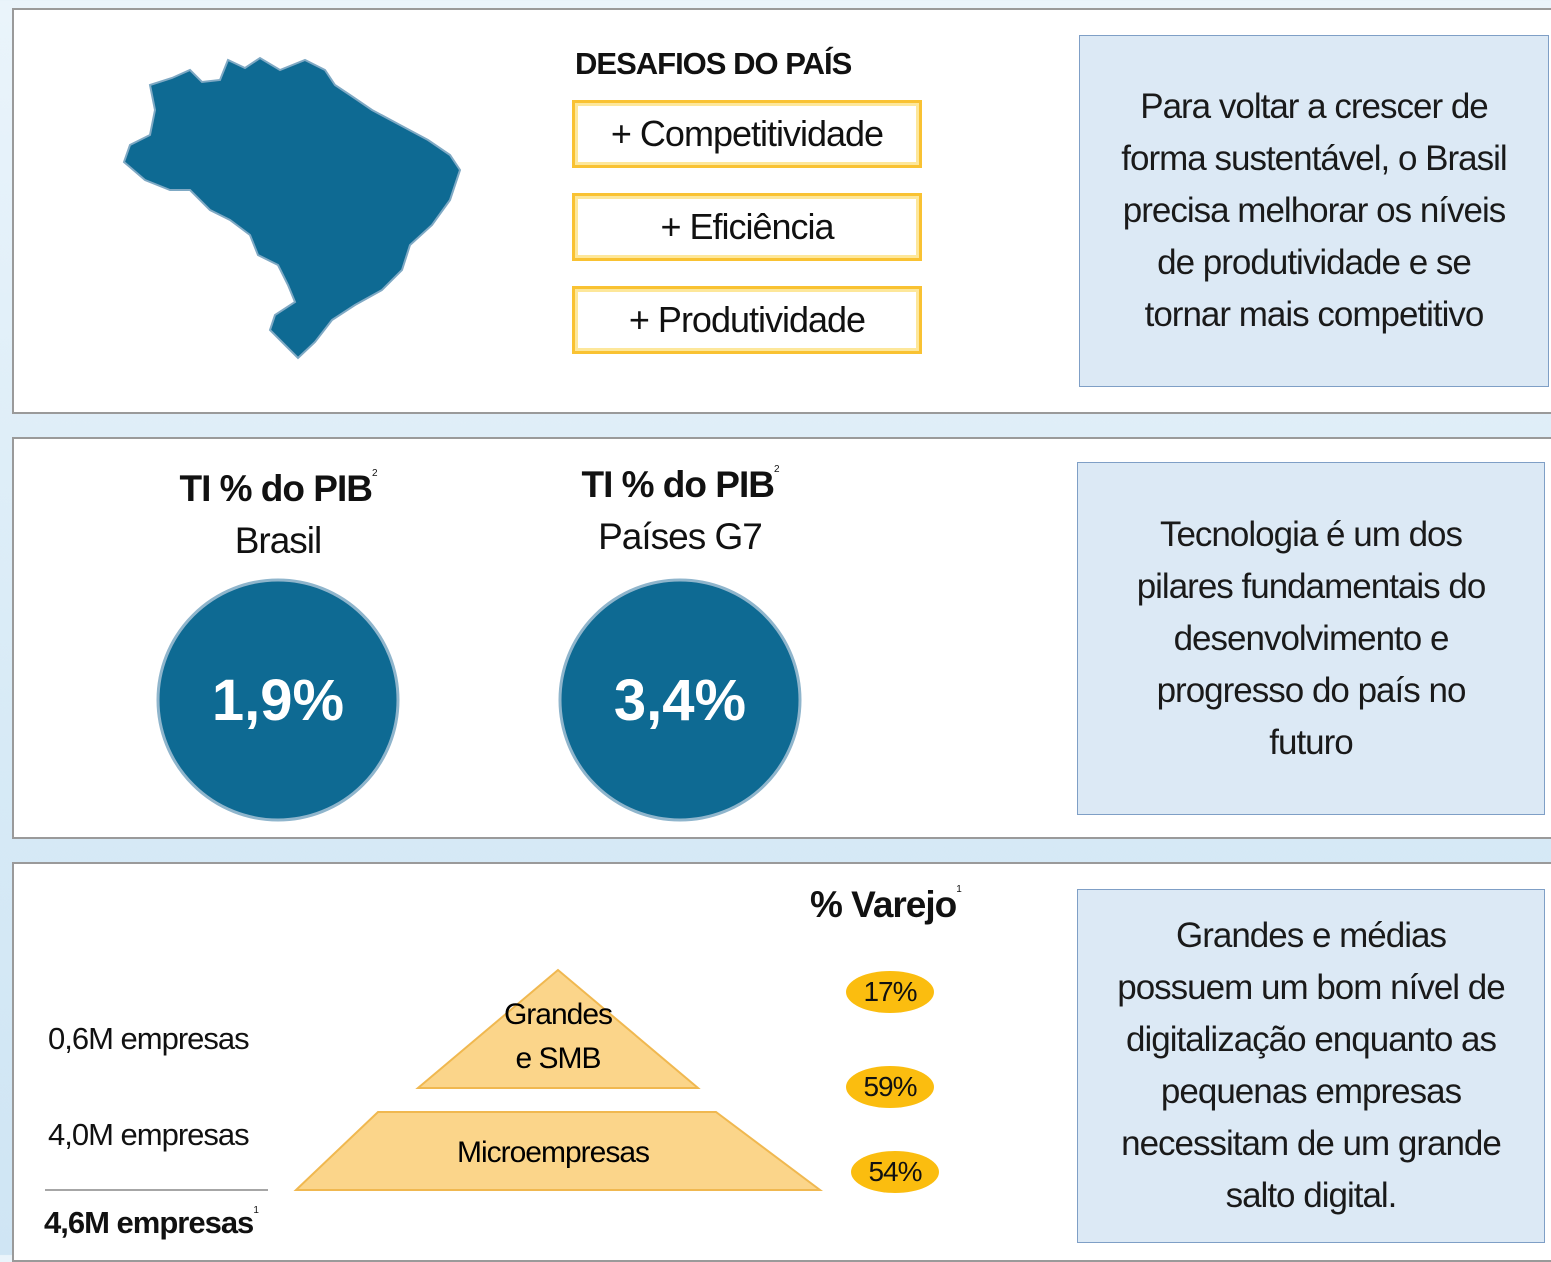 This screenshot has height=1262, width=1551. What do you see at coordinates (1311, 742) in the screenshot?
I see `note-line: futuro` at bounding box center [1311, 742].